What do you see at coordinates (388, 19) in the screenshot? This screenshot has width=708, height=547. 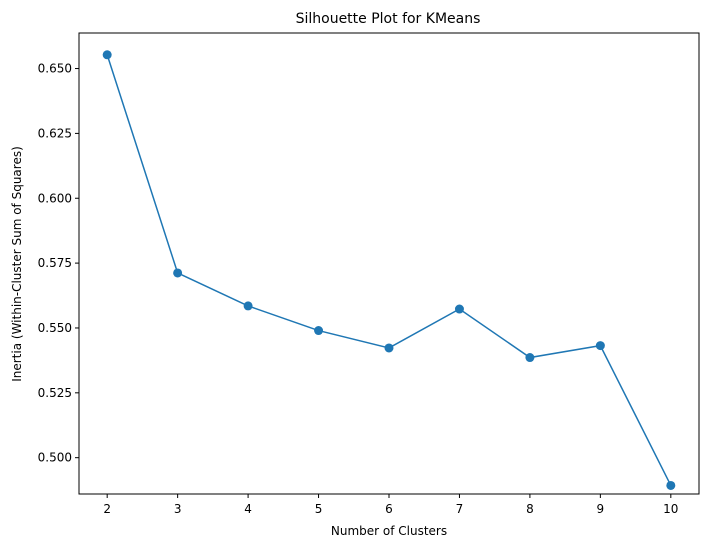 I see `chart-title: Silhouette Plot for KMeans` at bounding box center [388, 19].